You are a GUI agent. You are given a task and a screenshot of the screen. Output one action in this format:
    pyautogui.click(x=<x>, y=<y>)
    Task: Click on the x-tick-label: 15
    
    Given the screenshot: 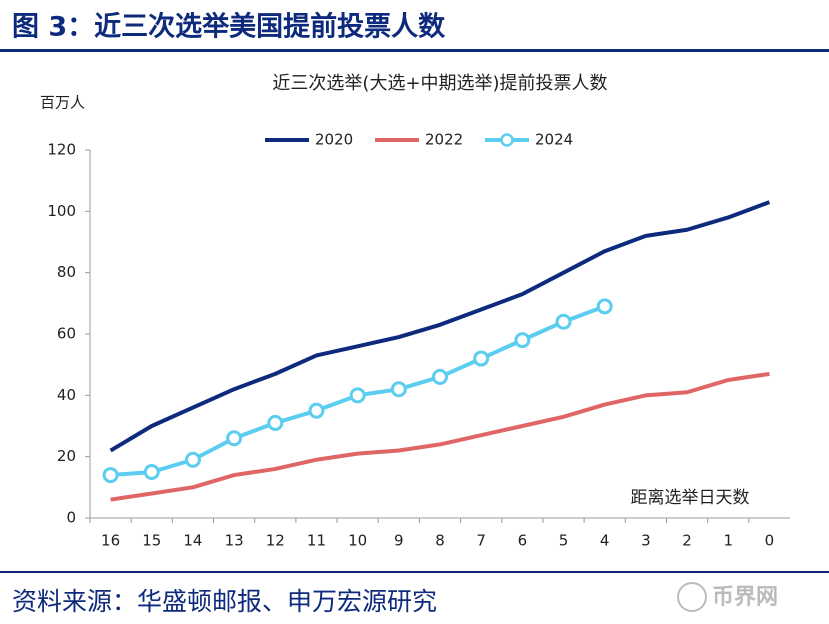 What is the action you would take?
    pyautogui.click(x=151, y=541)
    